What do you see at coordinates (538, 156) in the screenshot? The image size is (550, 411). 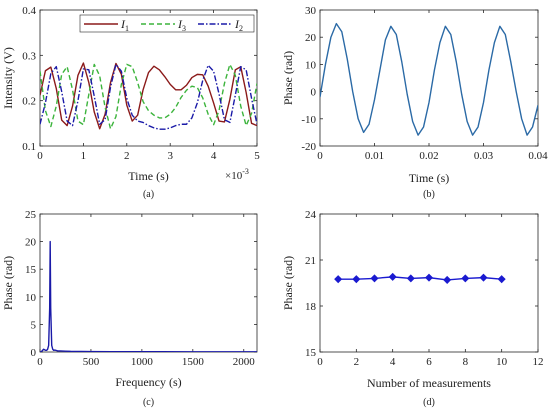 I see `x-tick-label: 0.04` at bounding box center [538, 156].